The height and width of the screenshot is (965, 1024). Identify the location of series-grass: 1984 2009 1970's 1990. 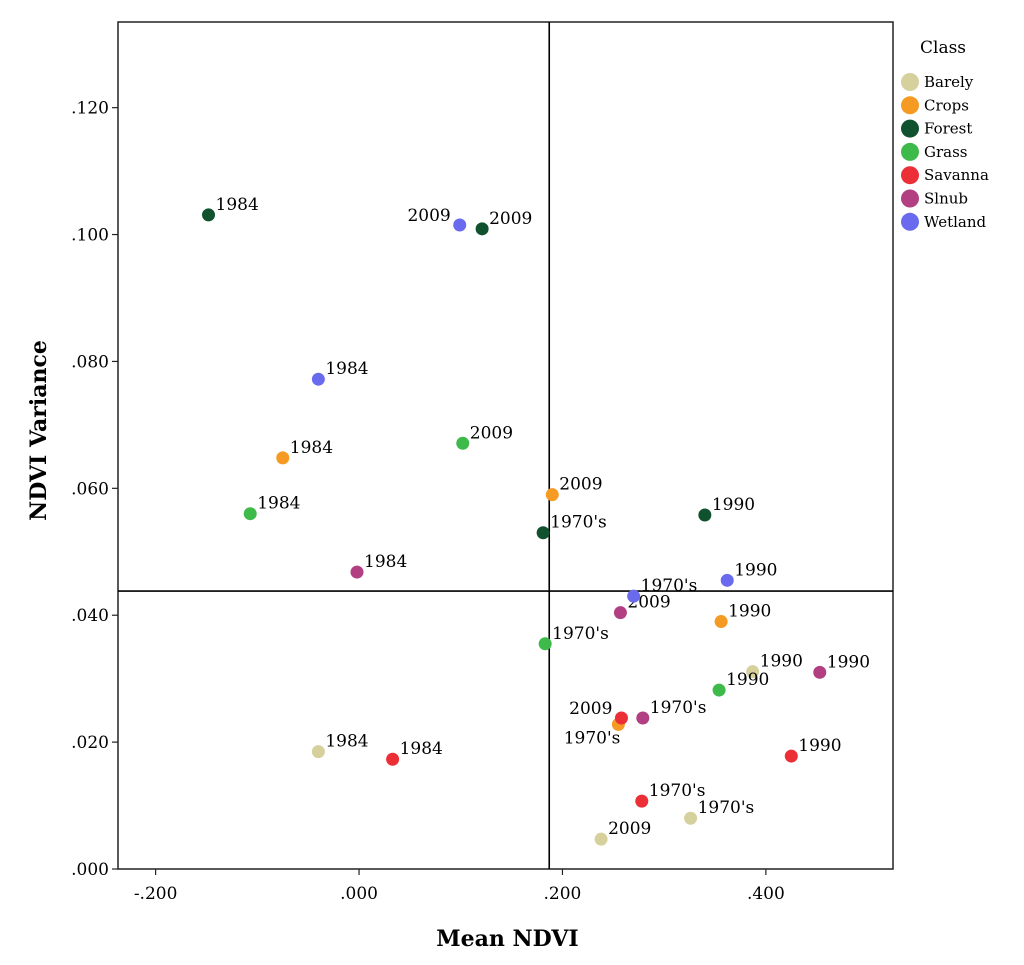
(506, 560).